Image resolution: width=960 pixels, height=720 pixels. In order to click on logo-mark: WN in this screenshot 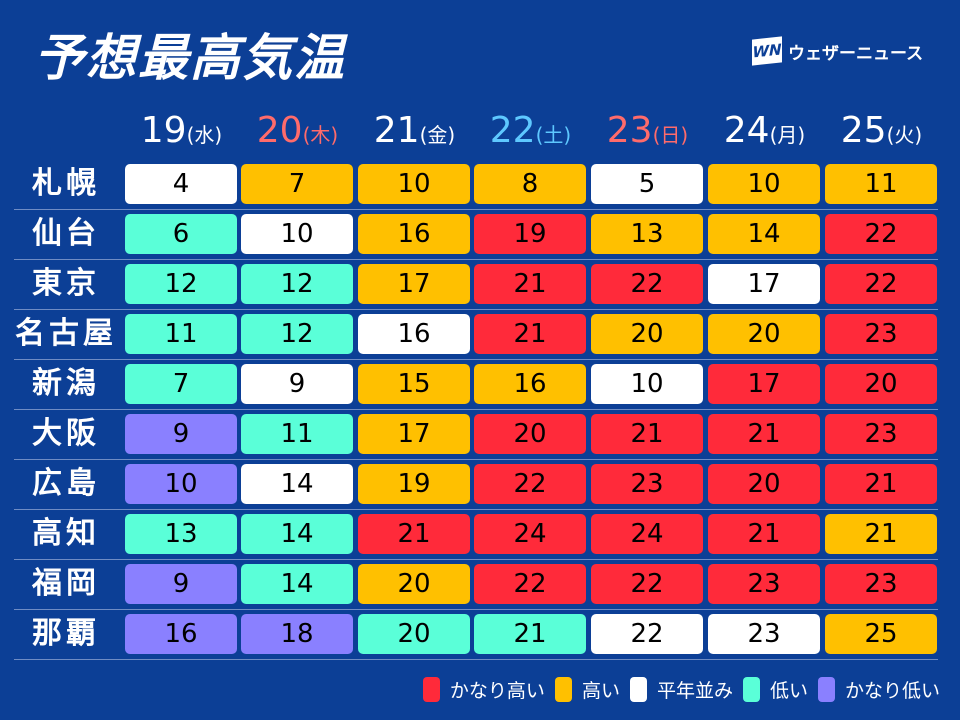, I will do `click(767, 51)`.